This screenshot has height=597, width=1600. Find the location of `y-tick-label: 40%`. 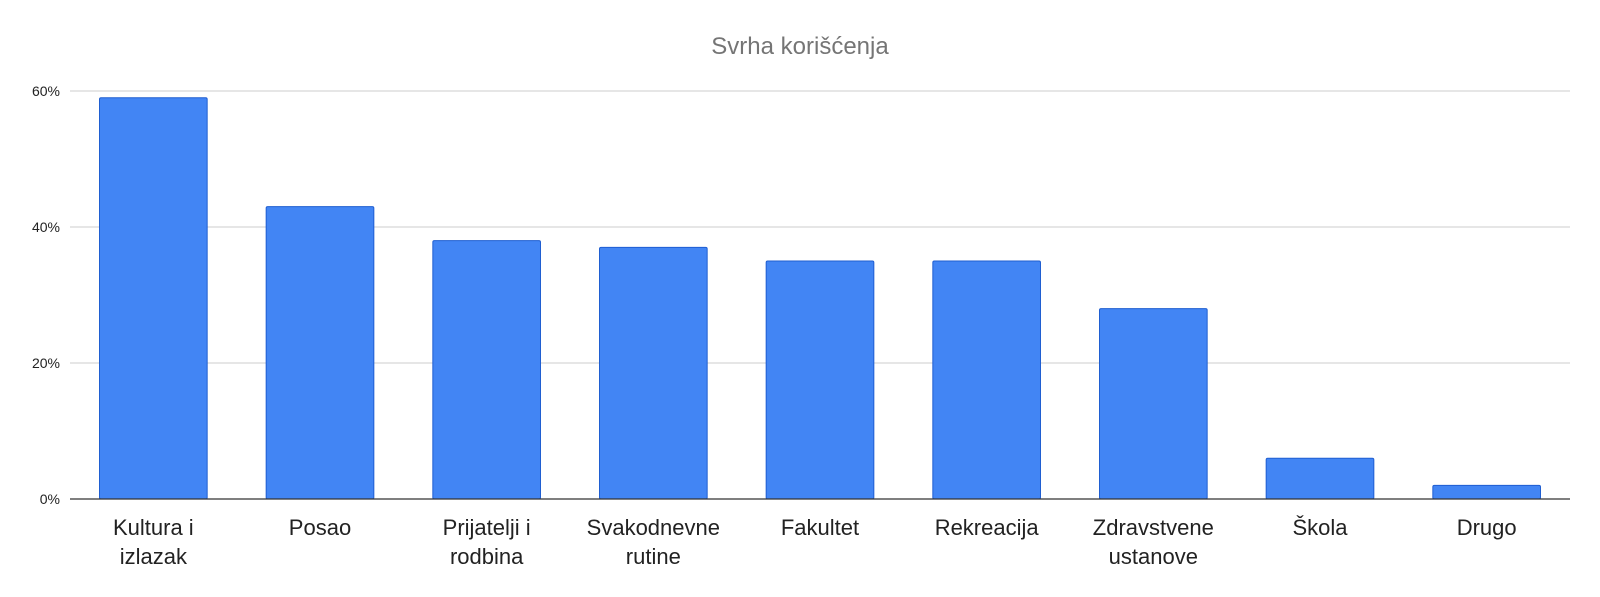

y-tick-label: 40% is located at coordinates (46, 227).